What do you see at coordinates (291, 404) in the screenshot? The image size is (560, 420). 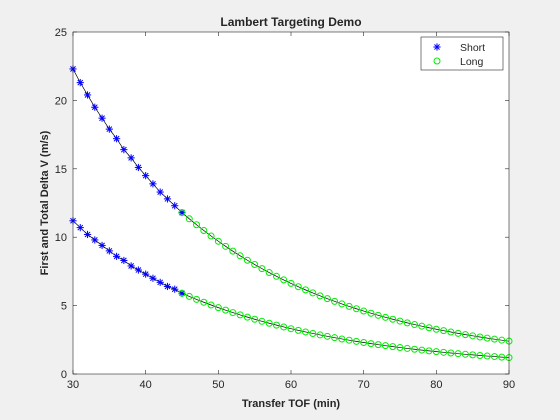 I see `x-axis-label: Transfer TOF (min)` at bounding box center [291, 404].